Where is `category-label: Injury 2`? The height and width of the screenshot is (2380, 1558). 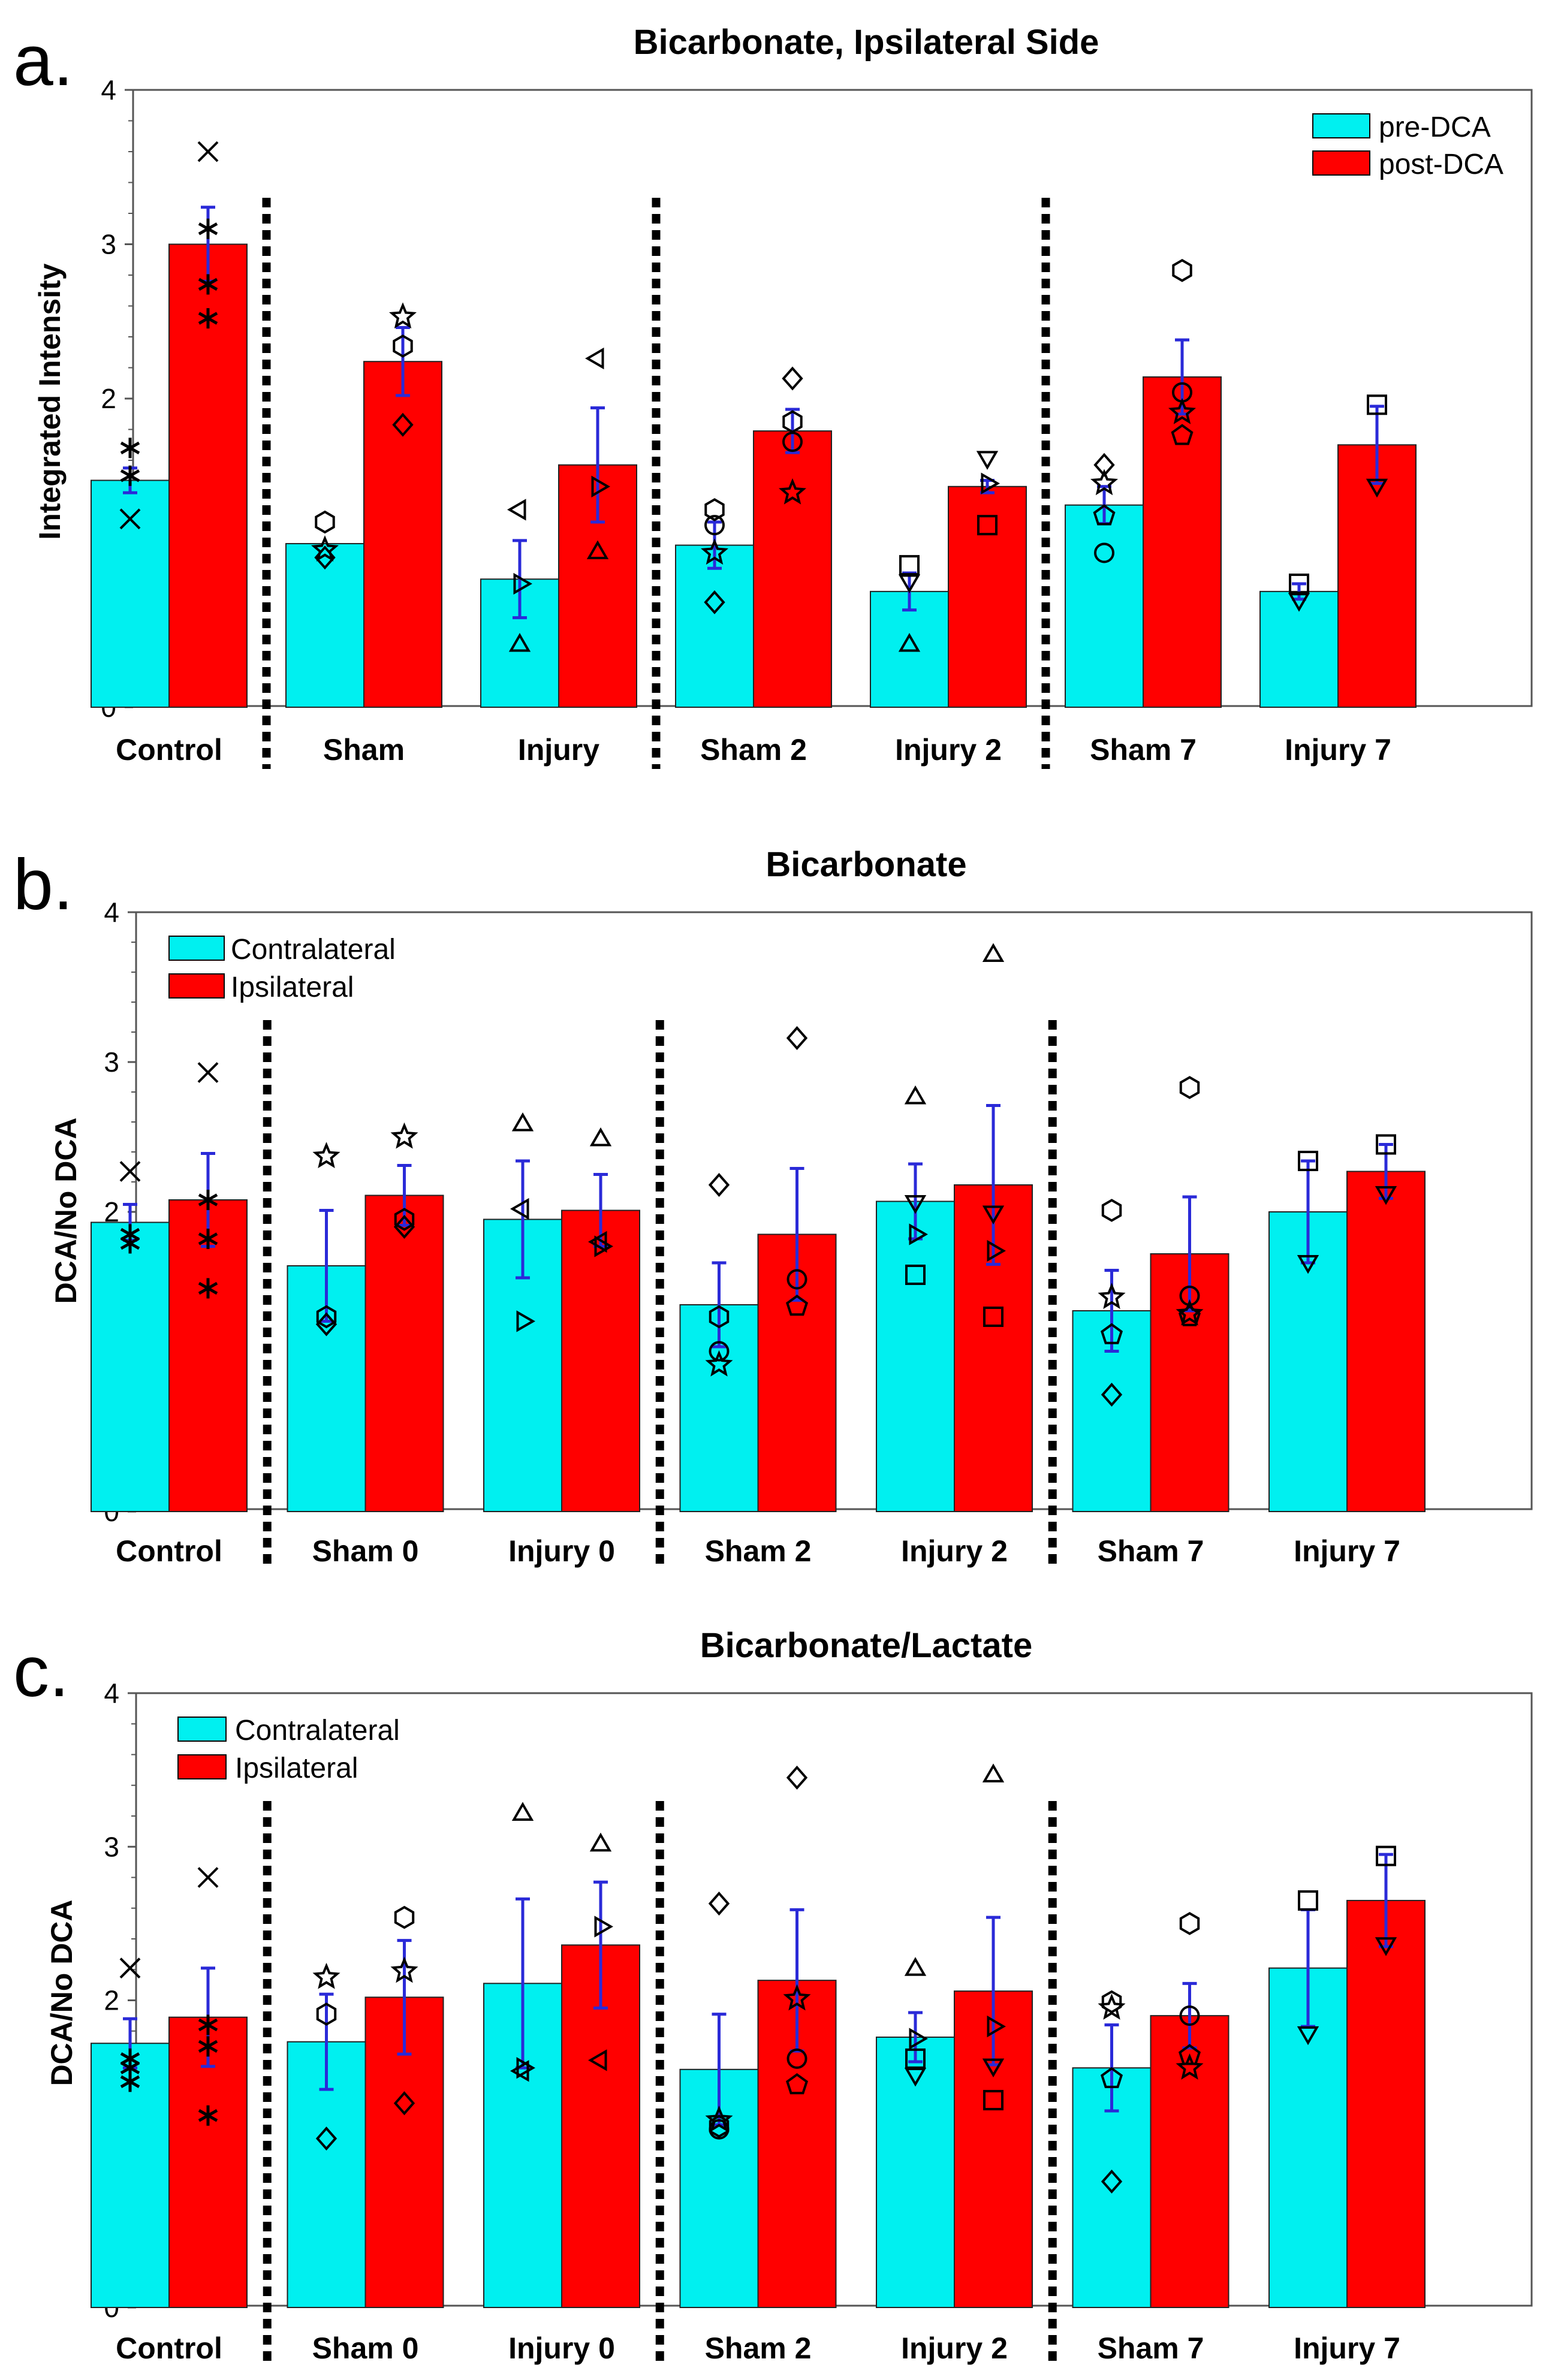 category-label: Injury 2 is located at coordinates (954, 2348).